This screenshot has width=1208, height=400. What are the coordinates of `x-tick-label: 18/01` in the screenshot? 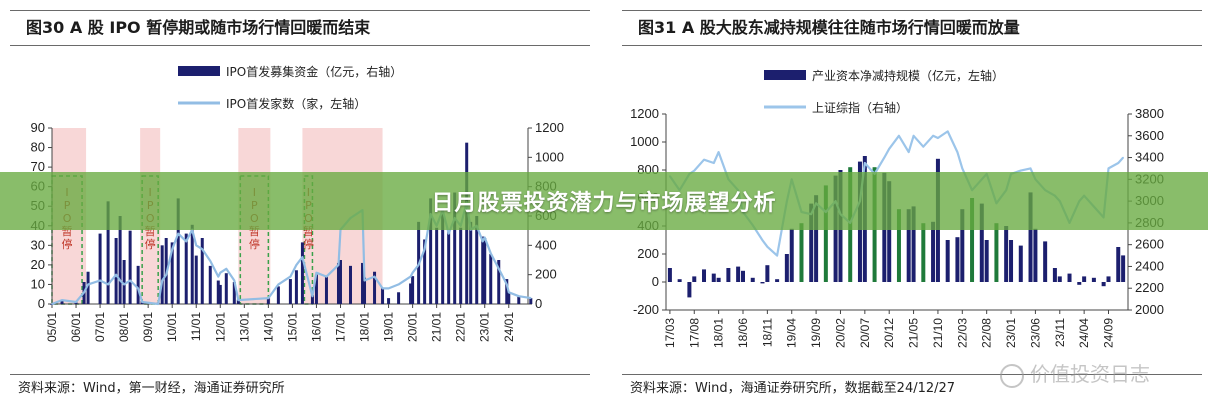 It's located at (365, 327).